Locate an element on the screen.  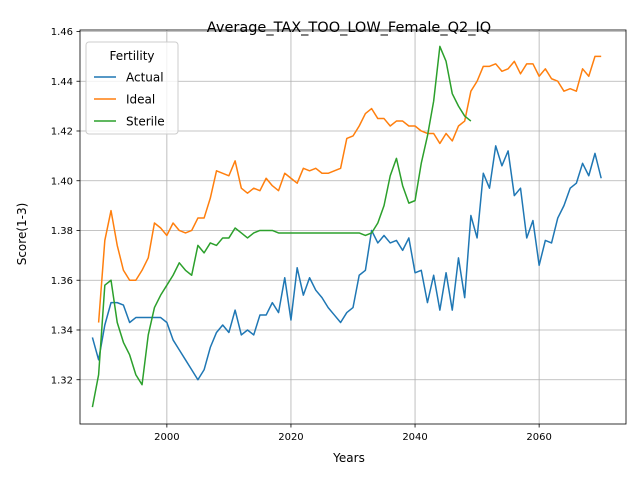
x-axis: 2000 2020 2040 2060 is located at coordinates (353, 433).